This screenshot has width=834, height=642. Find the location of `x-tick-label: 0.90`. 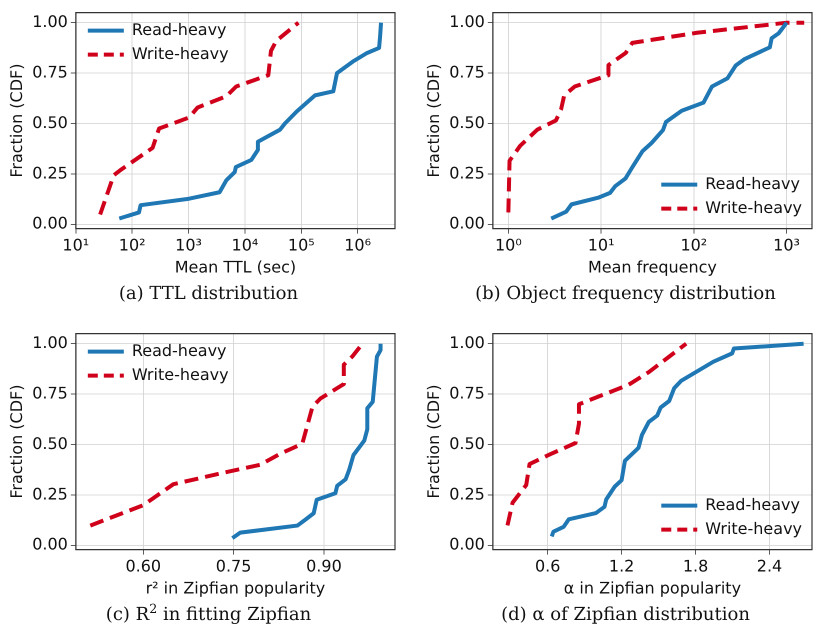

x-tick-label: 0.90 is located at coordinates (324, 566).